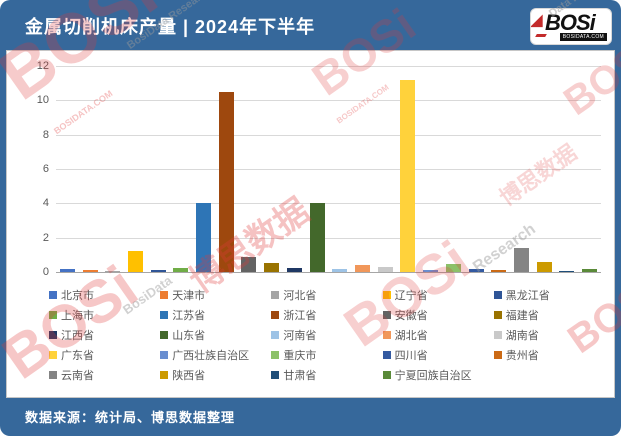 The image size is (621, 436). What do you see at coordinates (436, 355) in the screenshot?
I see `legend-item-四川省: 四川省` at bounding box center [436, 355].